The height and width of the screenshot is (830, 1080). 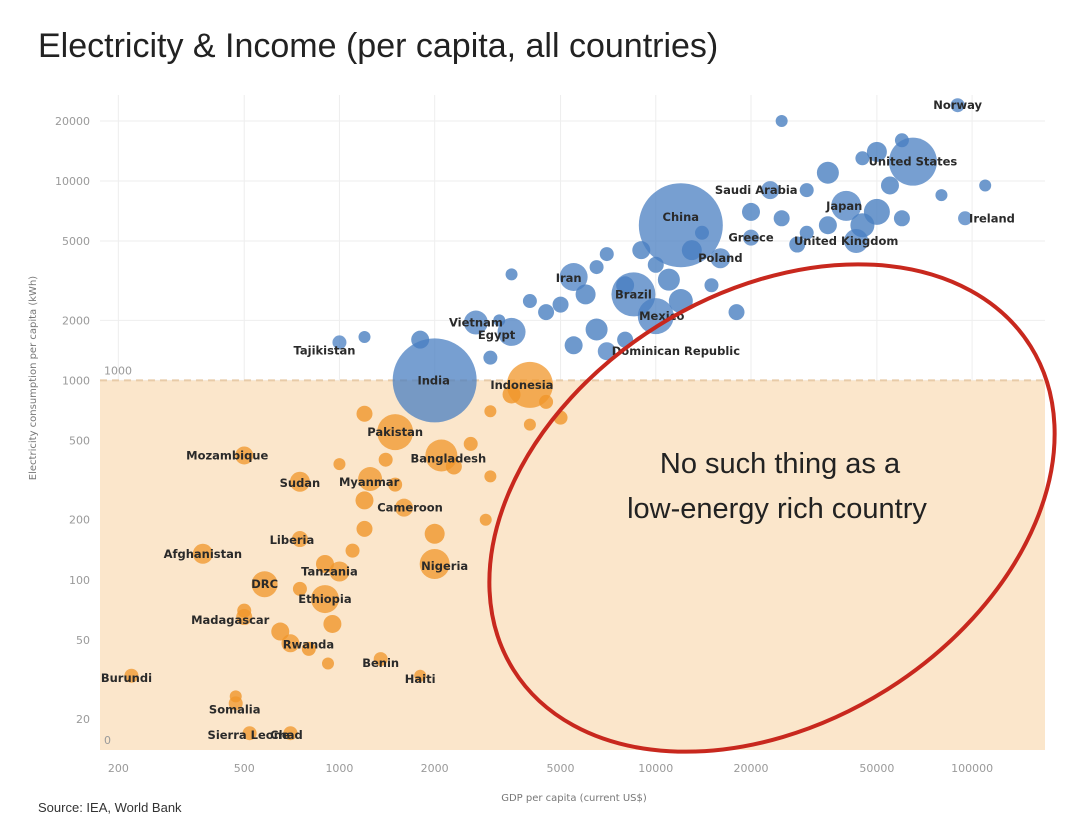 I want to click on country-label: Madagascar, so click(x=230, y=620).